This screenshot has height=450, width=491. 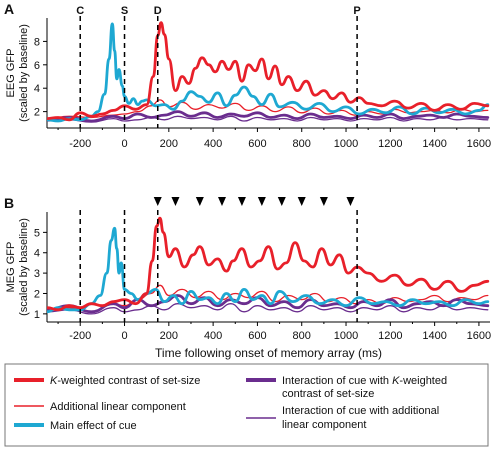 What do you see at coordinates (328, 394) in the screenshot?
I see `legend-entry-interaction-k-line2: contrast of set-size` at bounding box center [328, 394].